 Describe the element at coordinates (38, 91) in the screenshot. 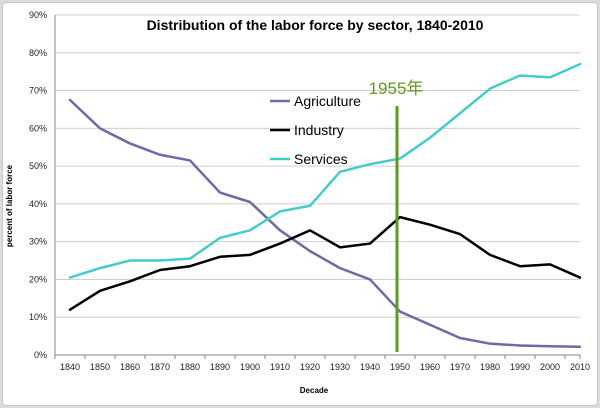

I see `y-tick-label: 70%` at that location.